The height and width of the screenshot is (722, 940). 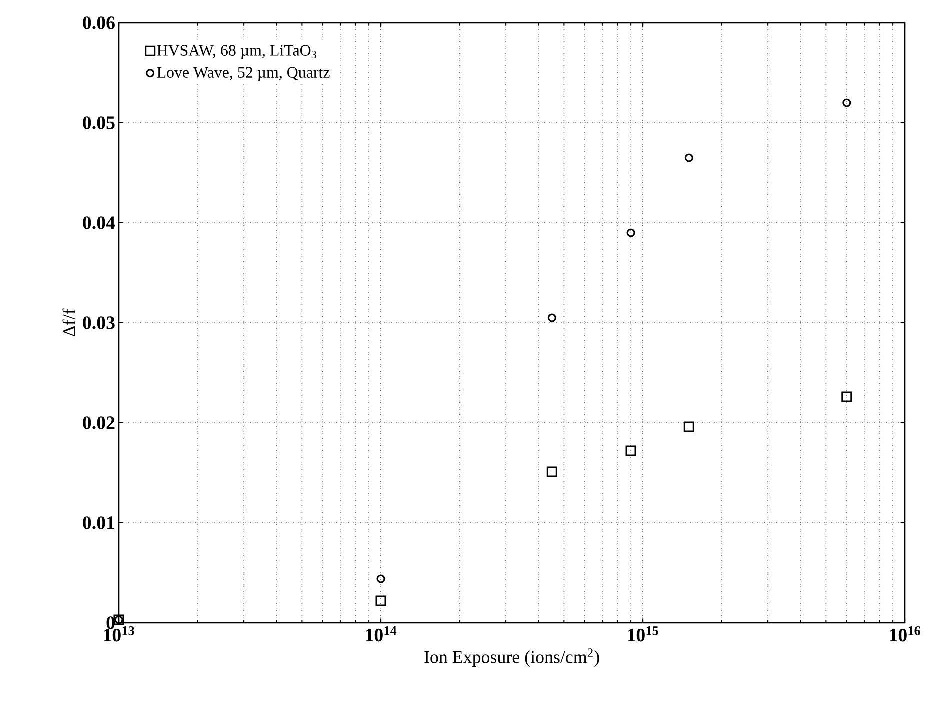 I want to click on x-axis-title: Ion Exposure (ions/cm$^{2}$), so click(x=512, y=657).